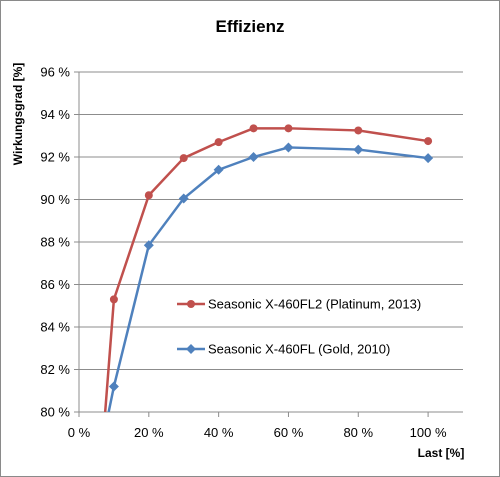 This screenshot has width=500, height=477. Describe the element at coordinates (55, 369) in the screenshot. I see `y-tick-label: 82 %` at that location.